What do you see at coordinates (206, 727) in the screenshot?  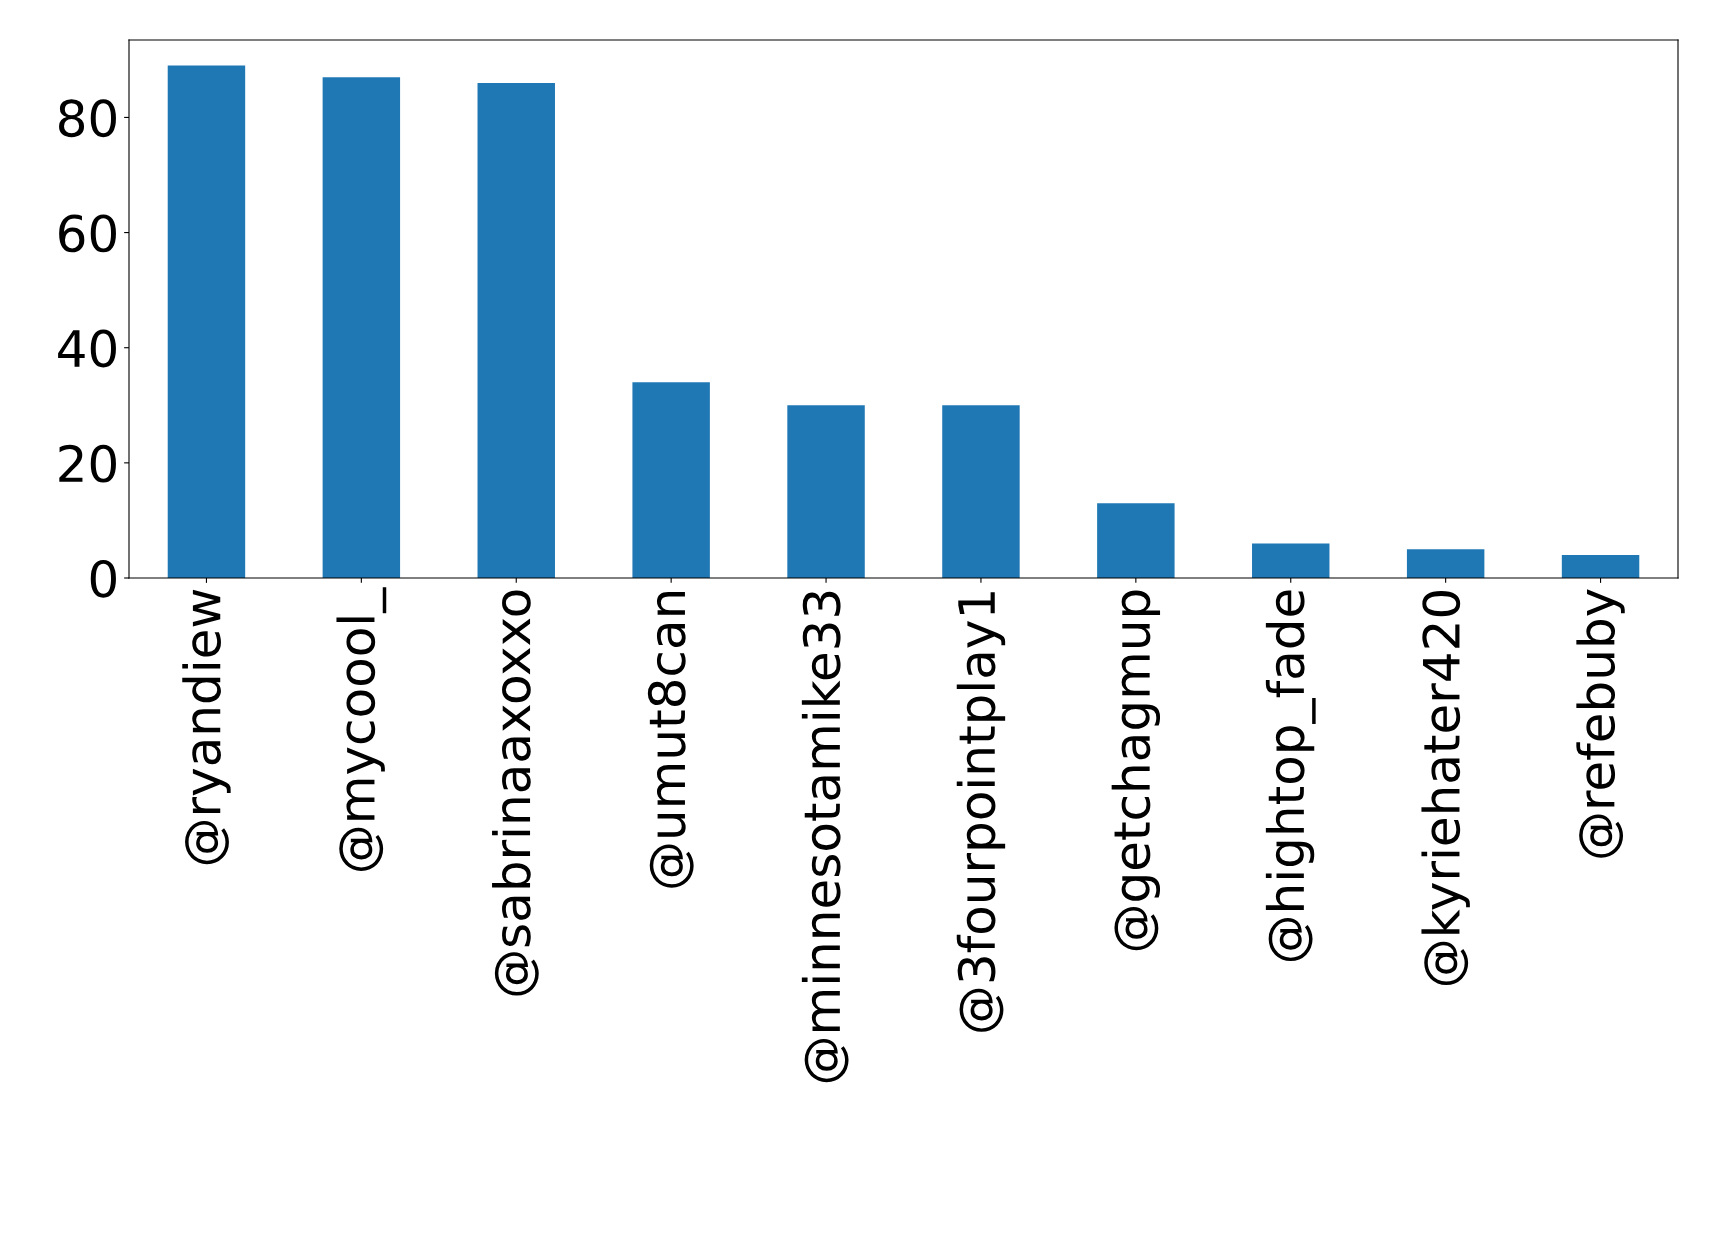 I see `x-tick-label: @ryandiew` at bounding box center [206, 727].